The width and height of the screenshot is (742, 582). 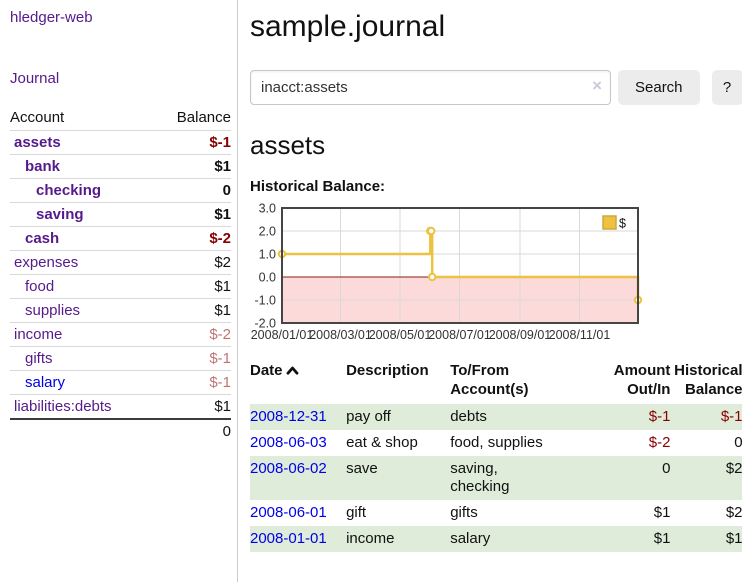 What do you see at coordinates (659, 87) in the screenshot?
I see `search-button: Search` at bounding box center [659, 87].